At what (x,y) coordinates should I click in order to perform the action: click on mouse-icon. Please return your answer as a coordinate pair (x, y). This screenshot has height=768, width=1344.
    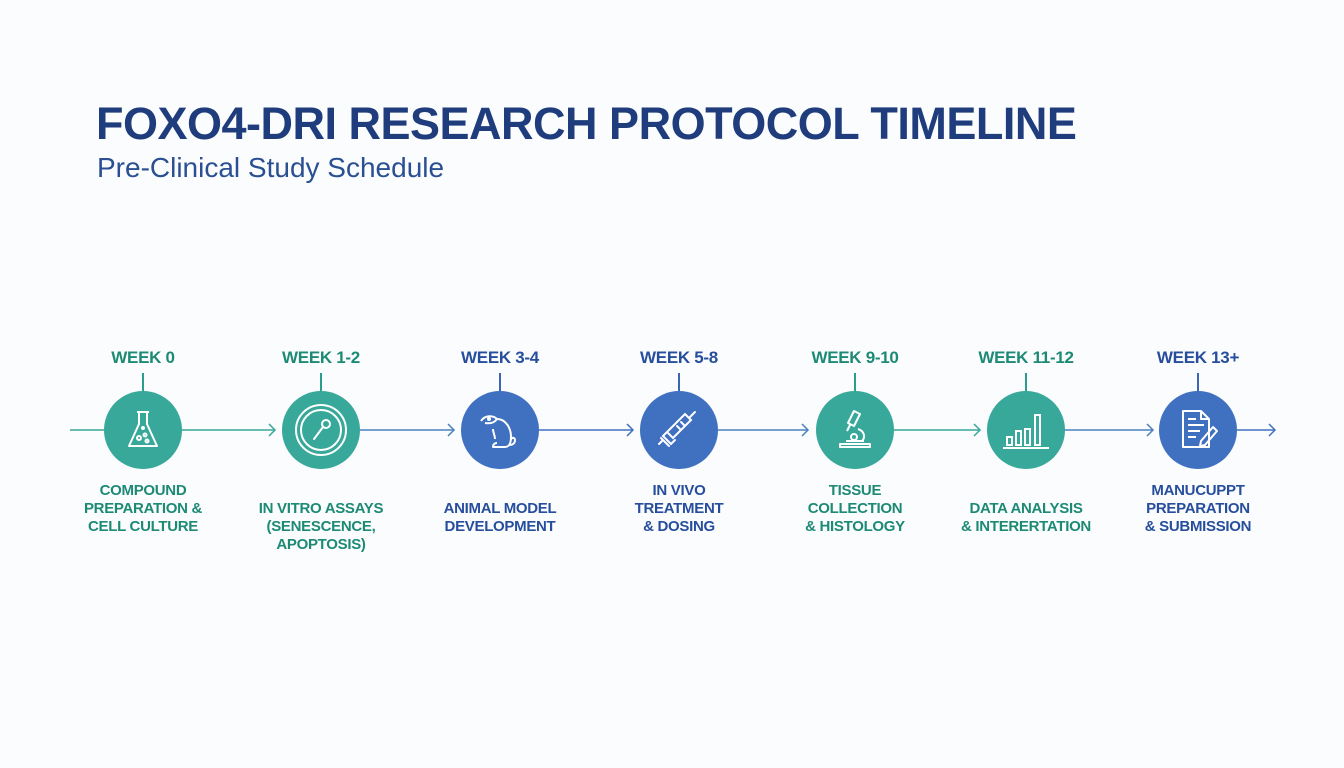
    Looking at the image, I should click on (498, 431).